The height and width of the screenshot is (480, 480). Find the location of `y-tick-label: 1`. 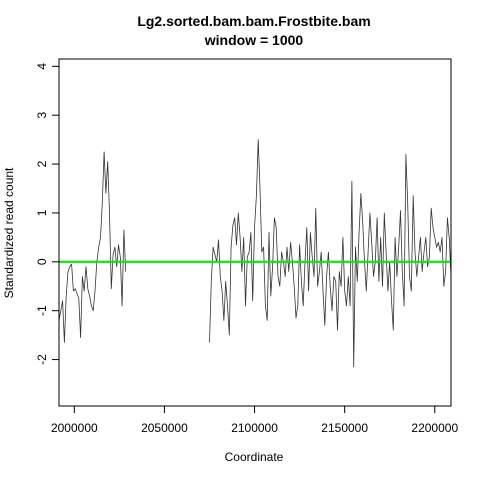

y-tick-label: 1 is located at coordinates (42, 212).